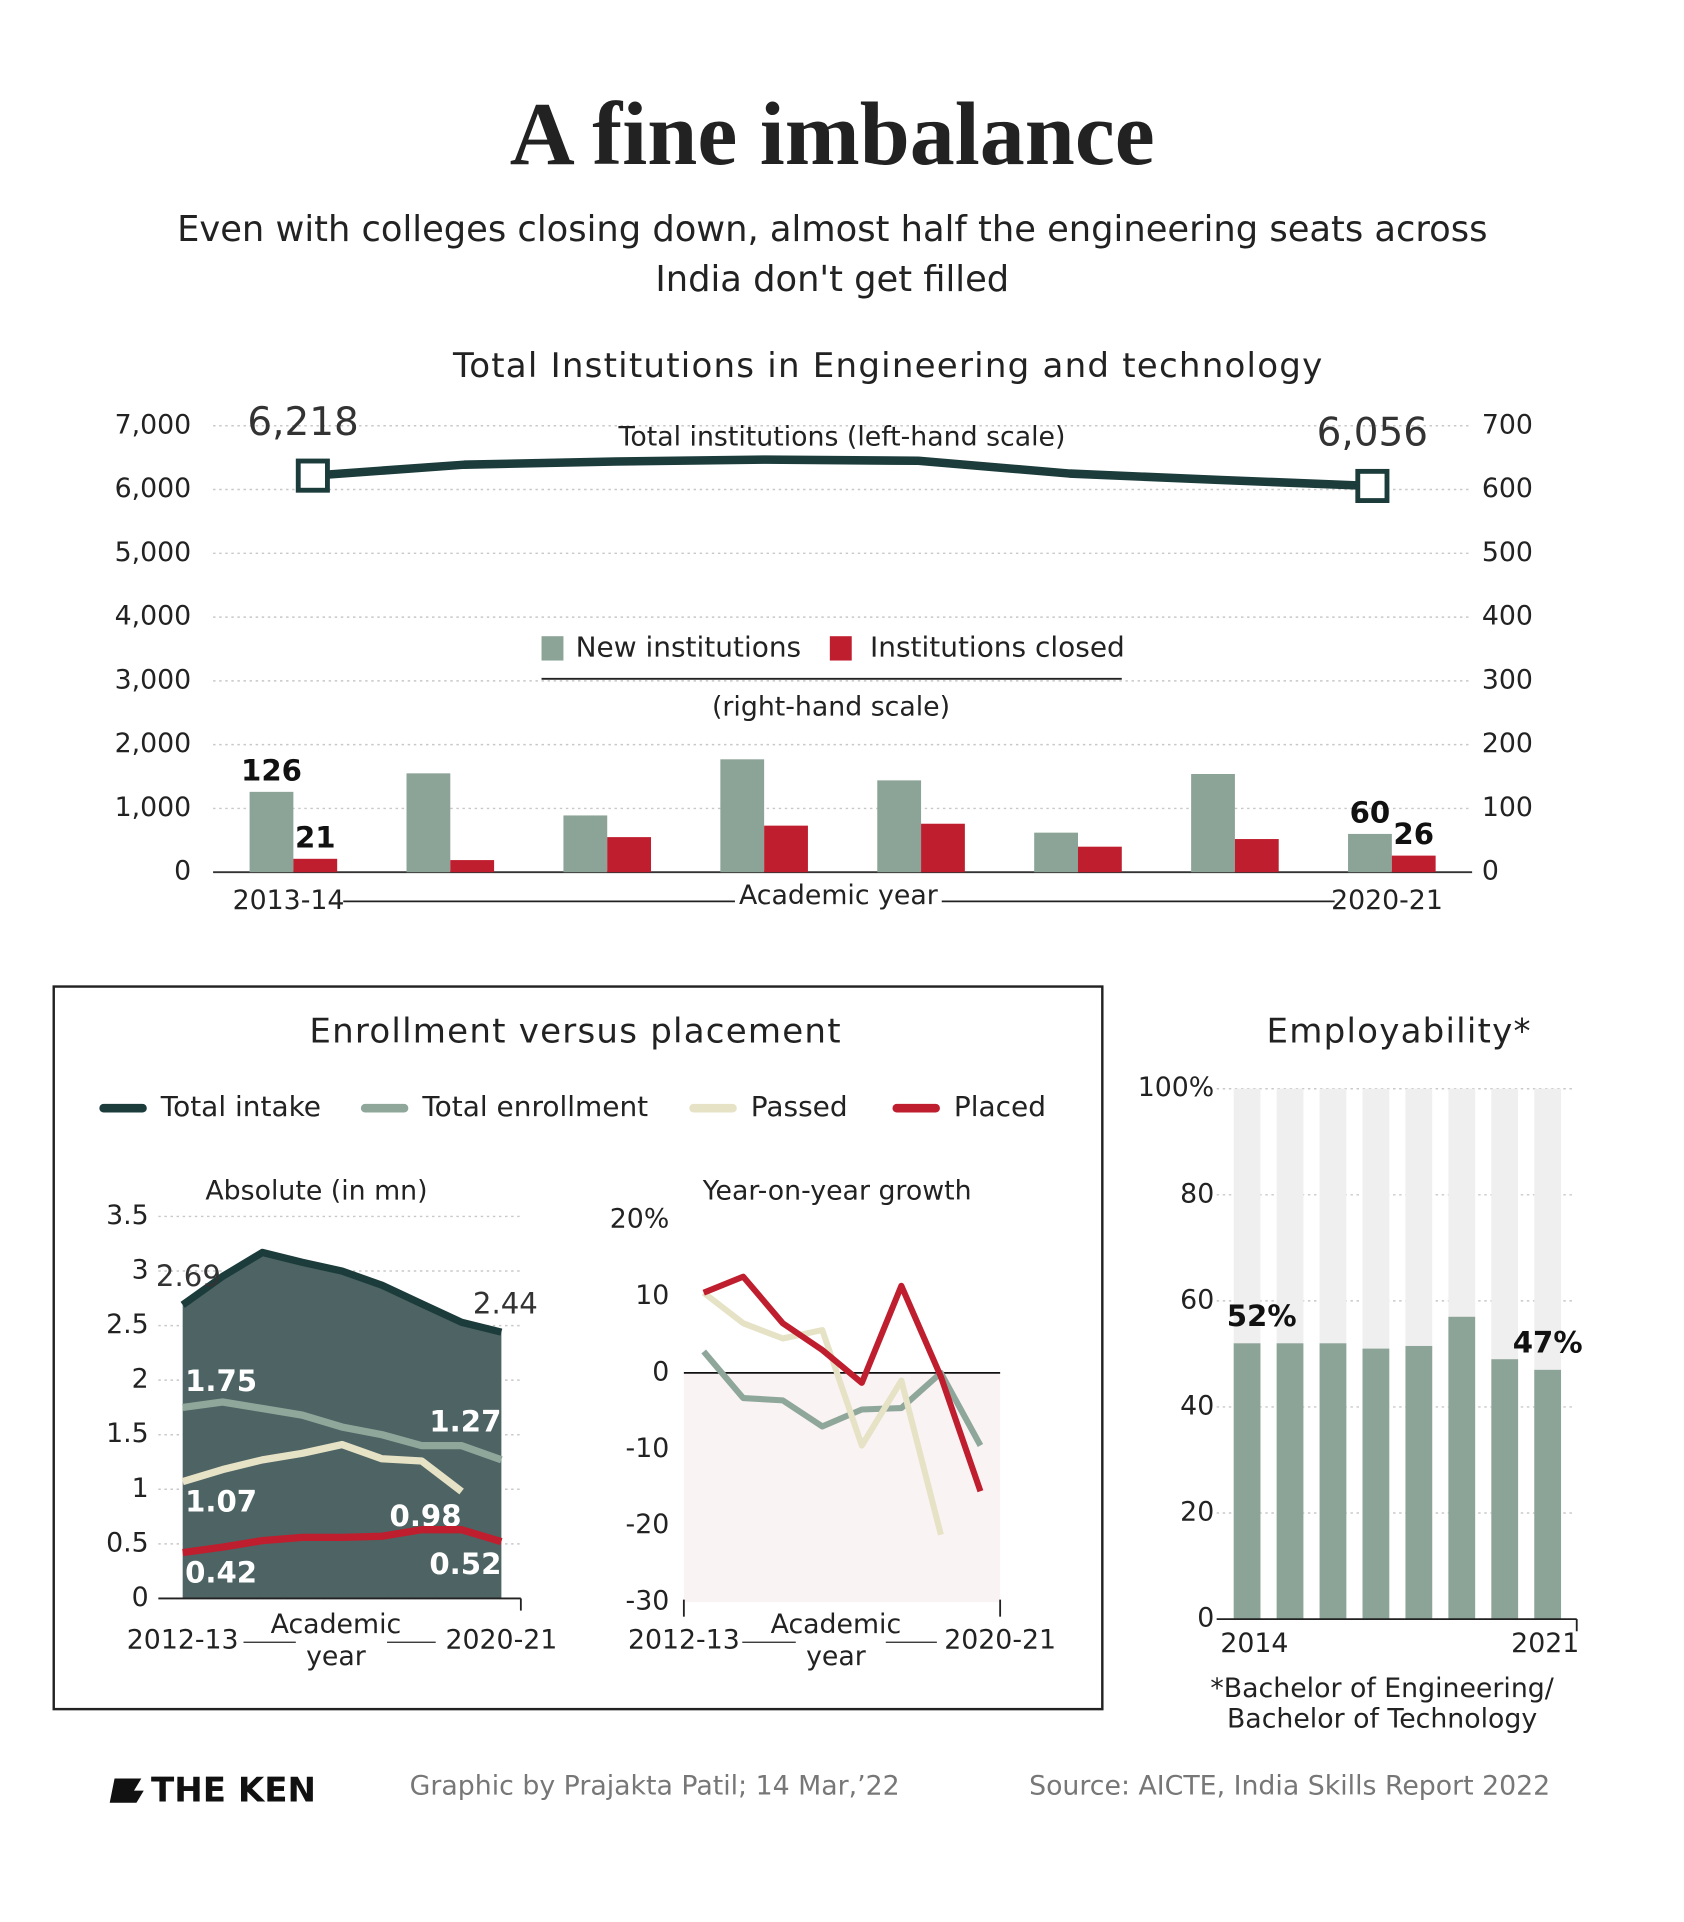 This screenshot has height=1922, width=1684. What do you see at coordinates (140, 1270) in the screenshot?
I see `y-tick-label: 3` at bounding box center [140, 1270].